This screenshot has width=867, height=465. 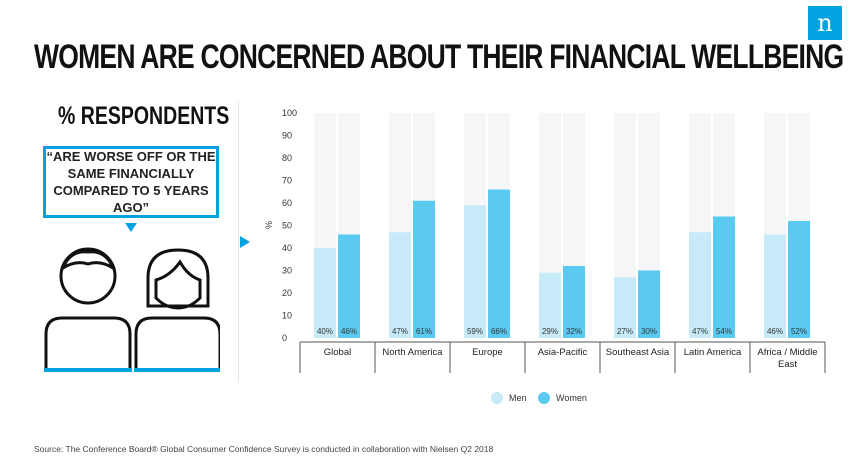 What do you see at coordinates (563, 352) in the screenshot?
I see `category-label: Asia-Pacific` at bounding box center [563, 352].